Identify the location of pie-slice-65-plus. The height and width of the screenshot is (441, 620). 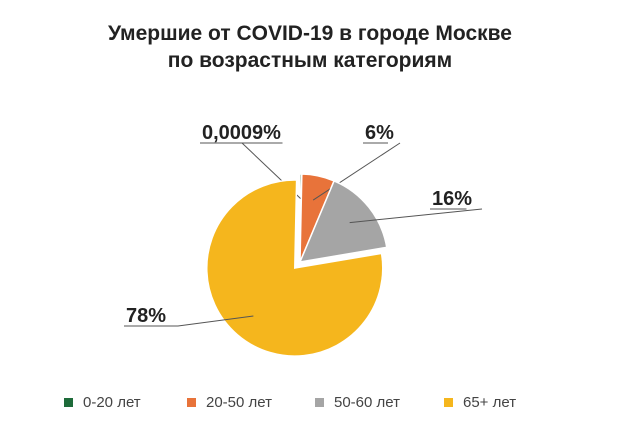
(295, 268).